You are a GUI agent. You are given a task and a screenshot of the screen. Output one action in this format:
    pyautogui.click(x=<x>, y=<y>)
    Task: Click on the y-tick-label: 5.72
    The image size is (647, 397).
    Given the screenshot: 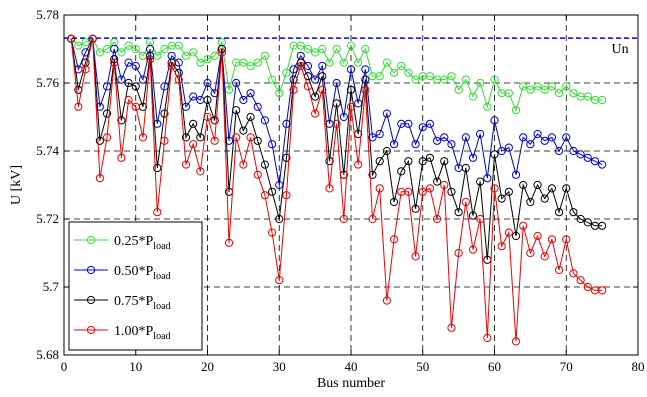 What is the action you would take?
    pyautogui.click(x=47, y=218)
    